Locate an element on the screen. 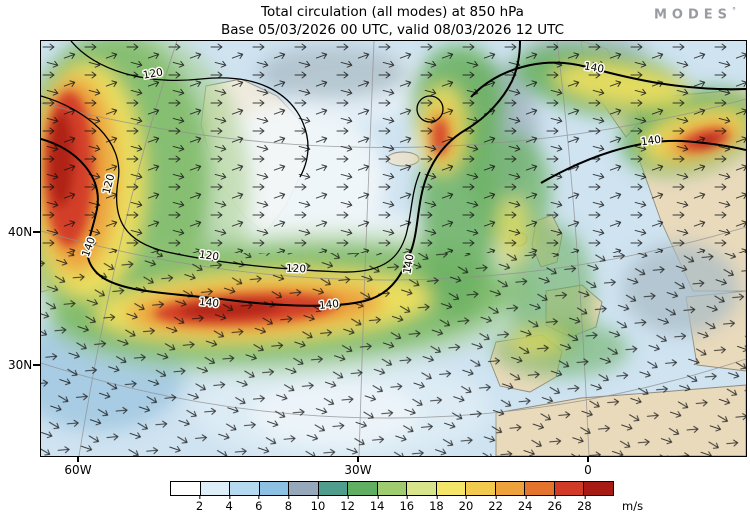 The image size is (750, 516). contour-140-northeast-a is located at coordinates (608, 79).